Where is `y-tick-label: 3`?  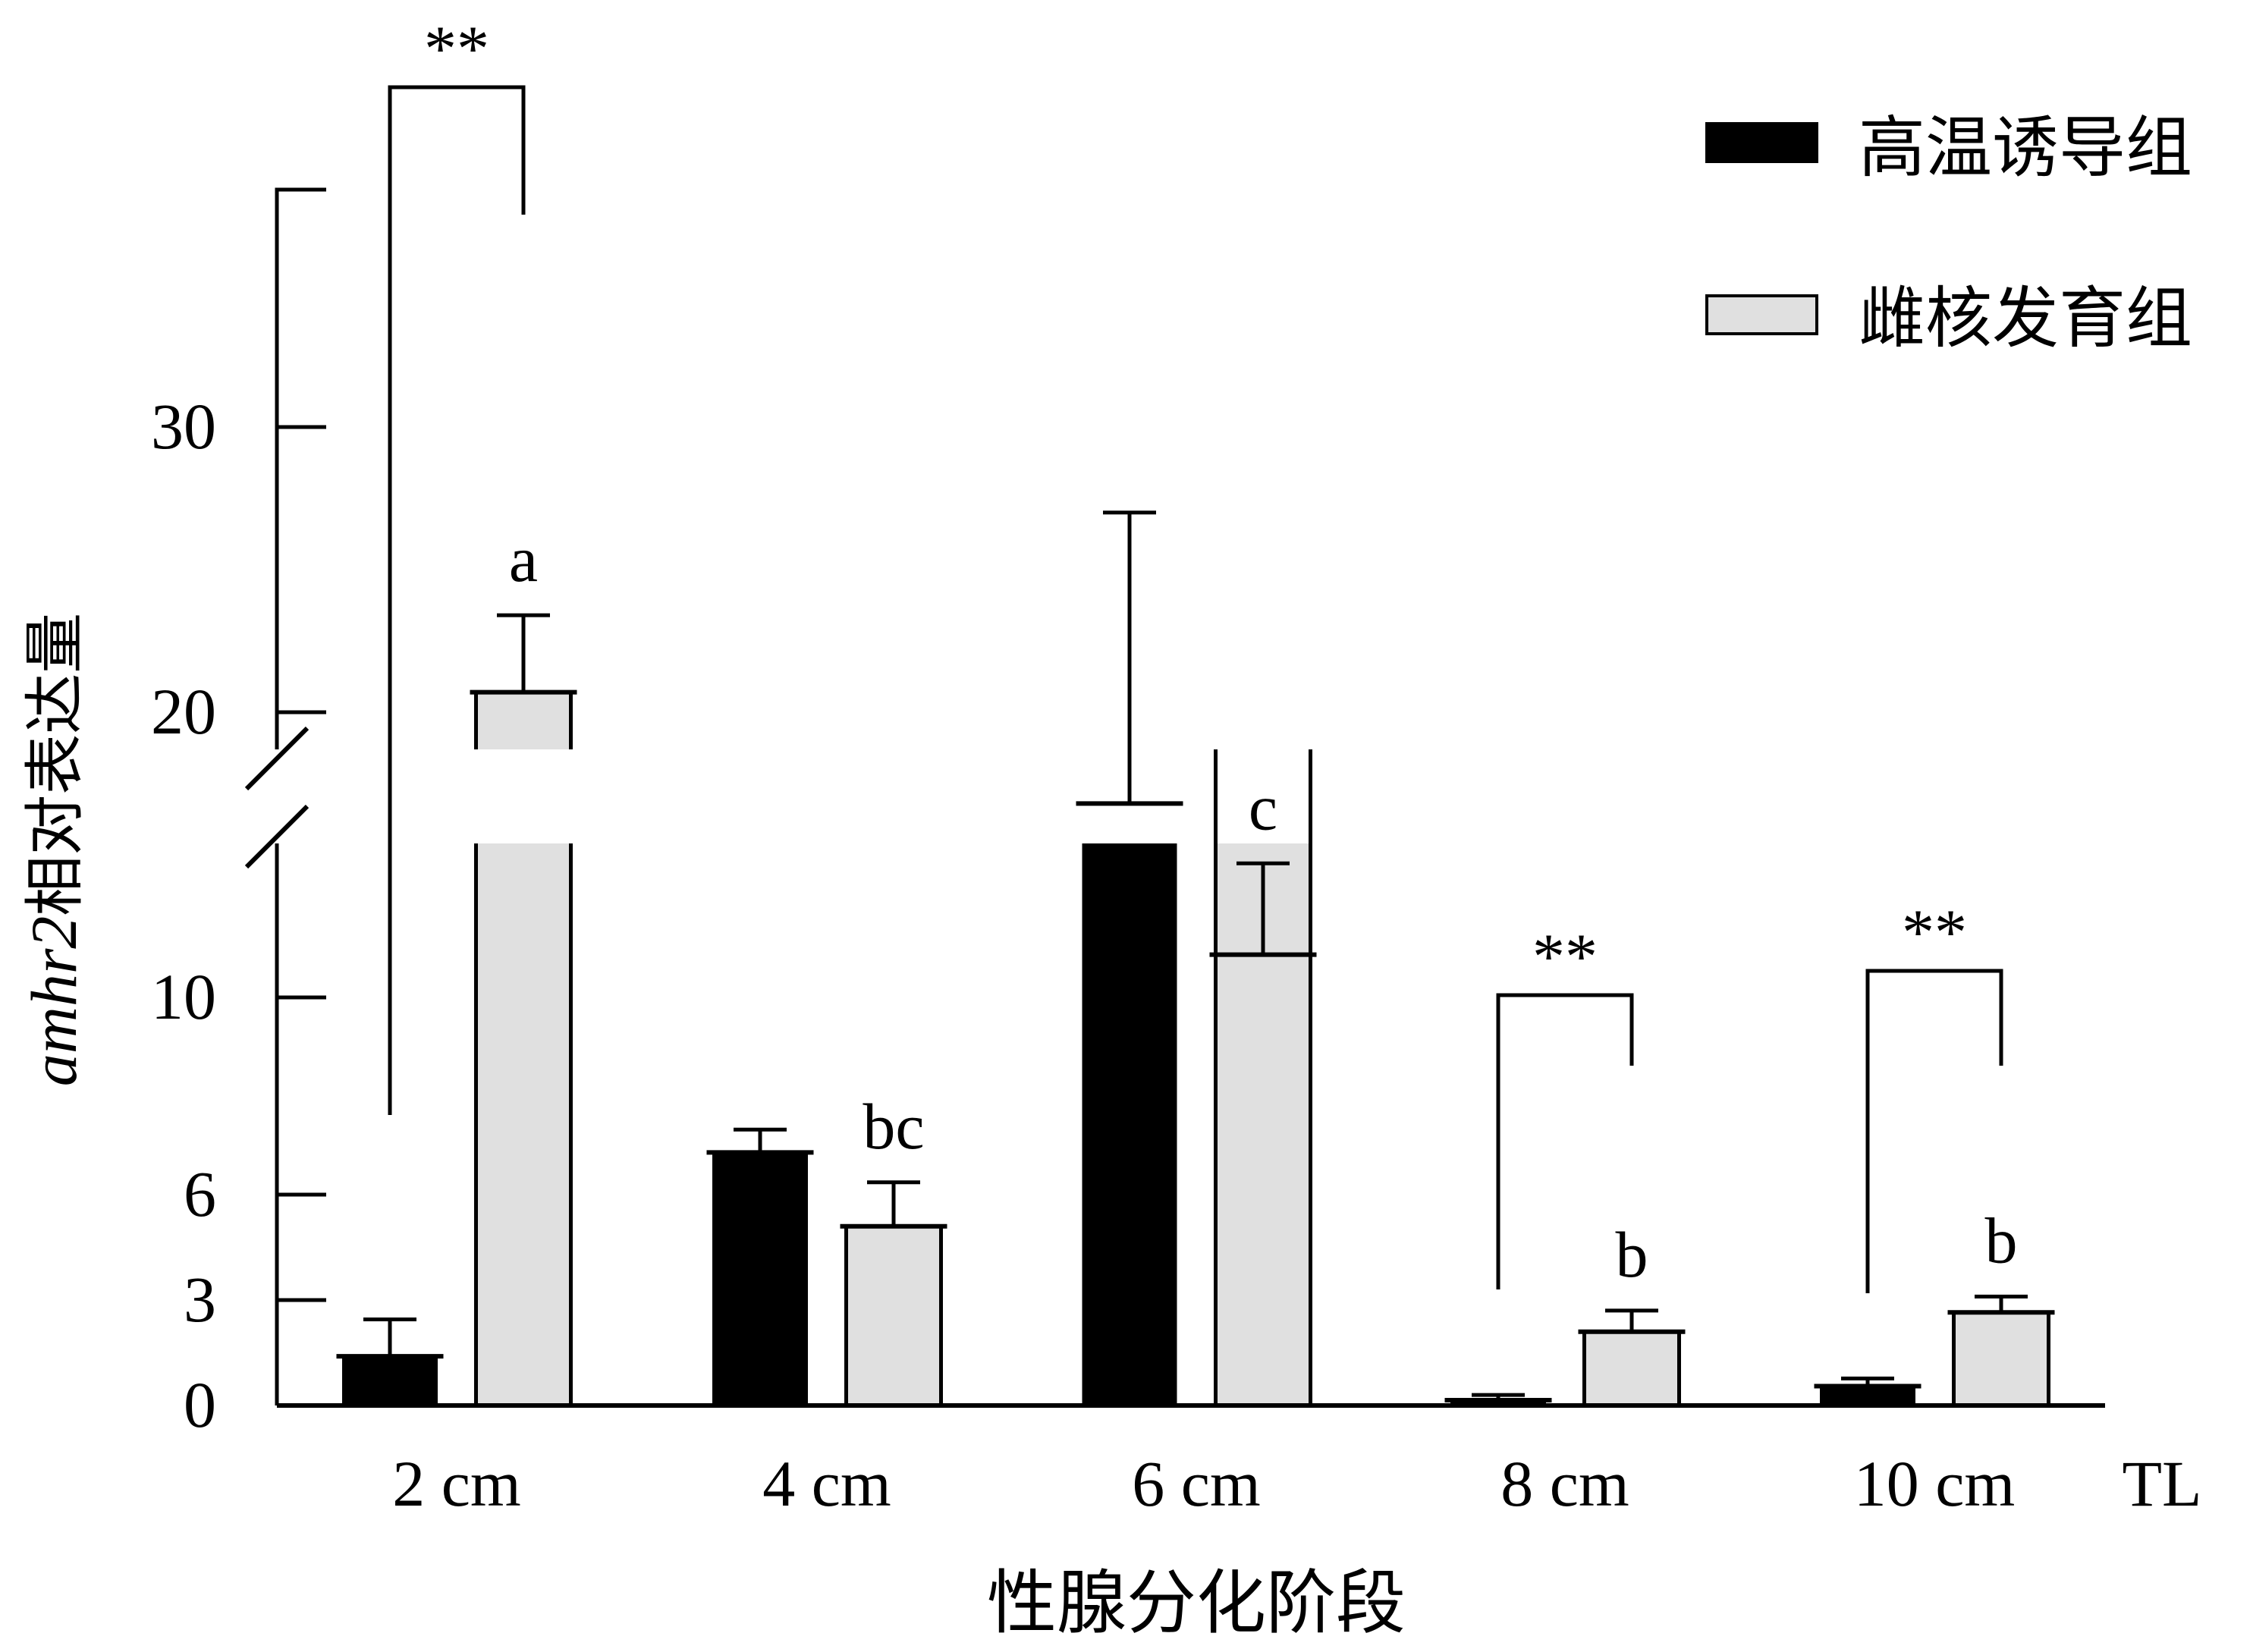
y-tick-label: 3 is located at coordinates (200, 1300).